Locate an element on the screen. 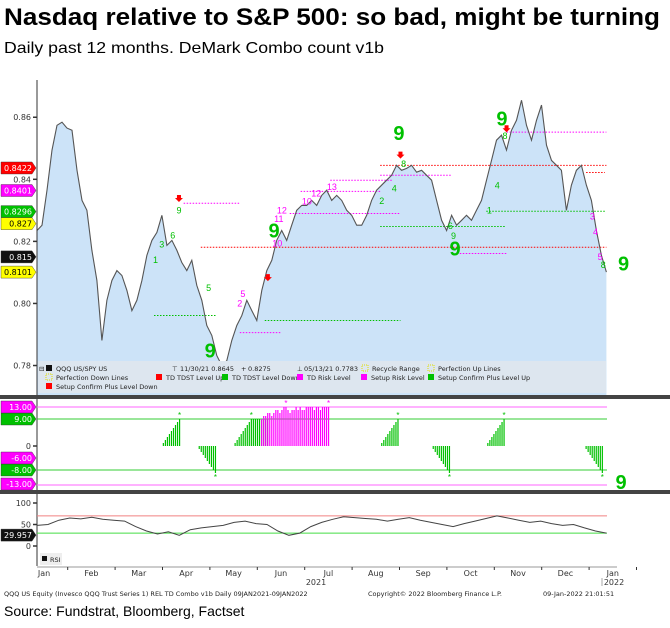 The height and width of the screenshot is (628, 670). y-tick-label: 100 is located at coordinates (23, 503).